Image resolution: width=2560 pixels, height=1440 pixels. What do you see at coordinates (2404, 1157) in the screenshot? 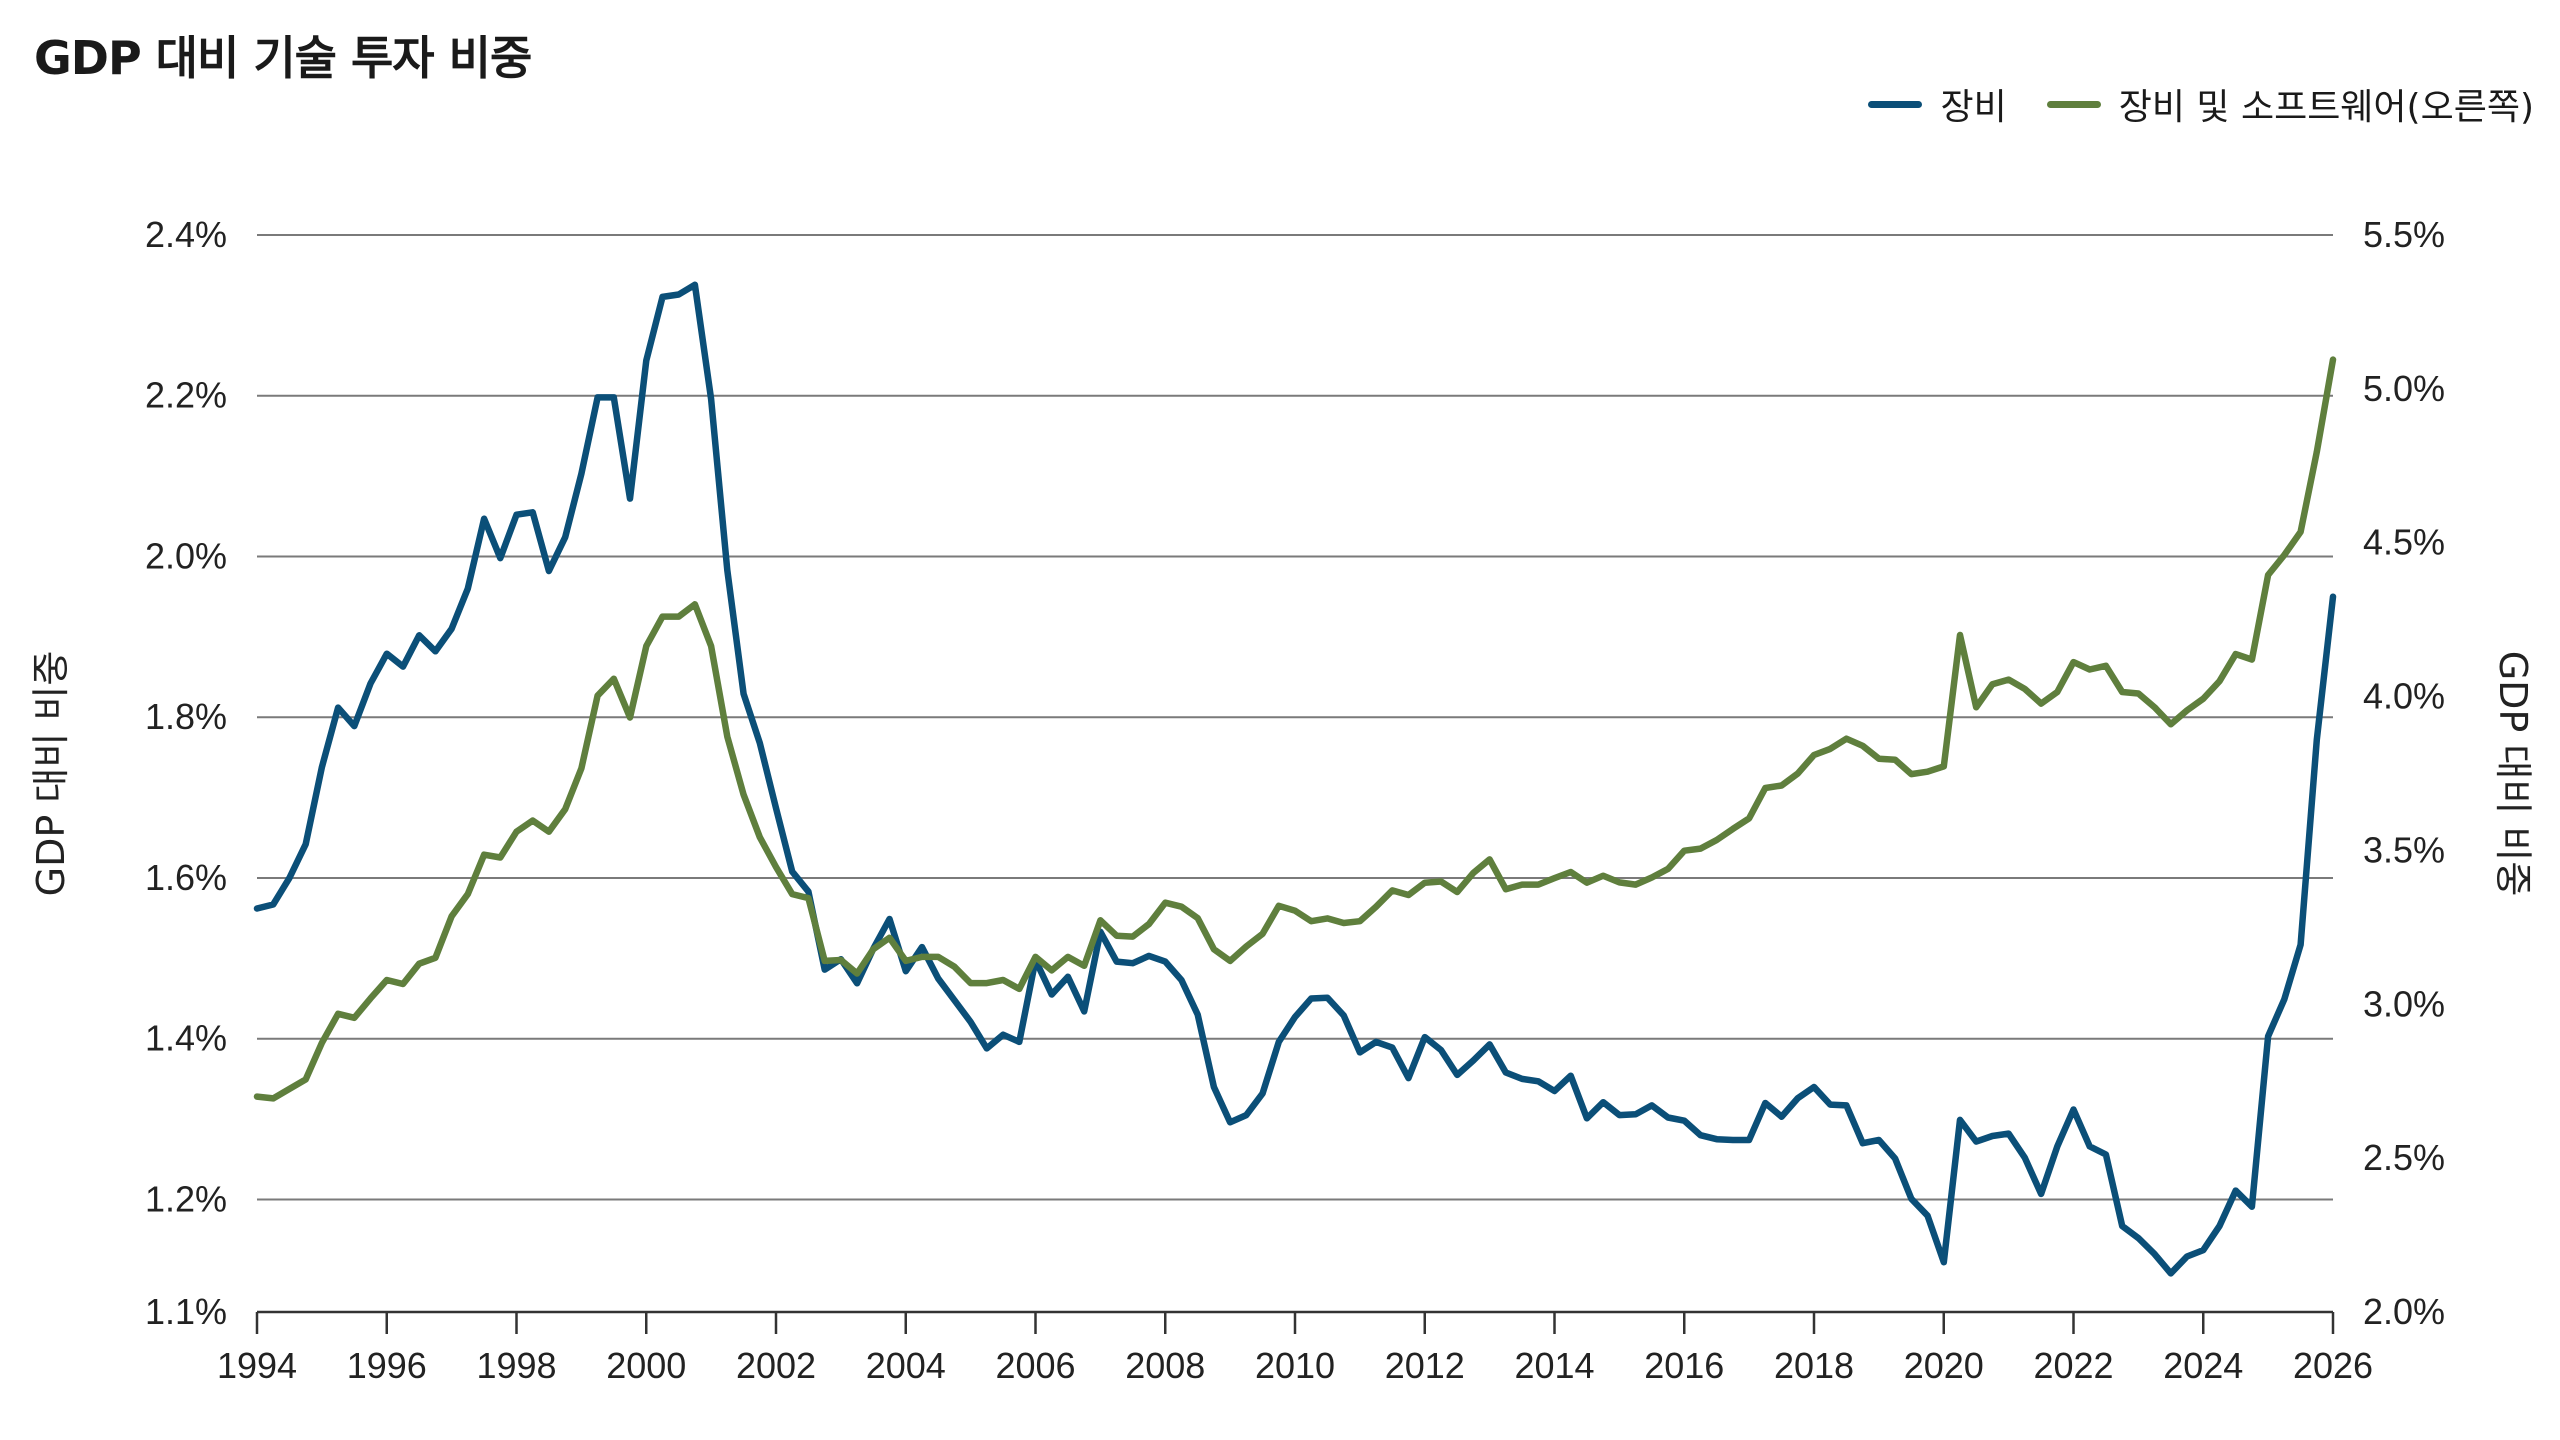
I see `right-tick-label: 2.5%` at bounding box center [2404, 1157].